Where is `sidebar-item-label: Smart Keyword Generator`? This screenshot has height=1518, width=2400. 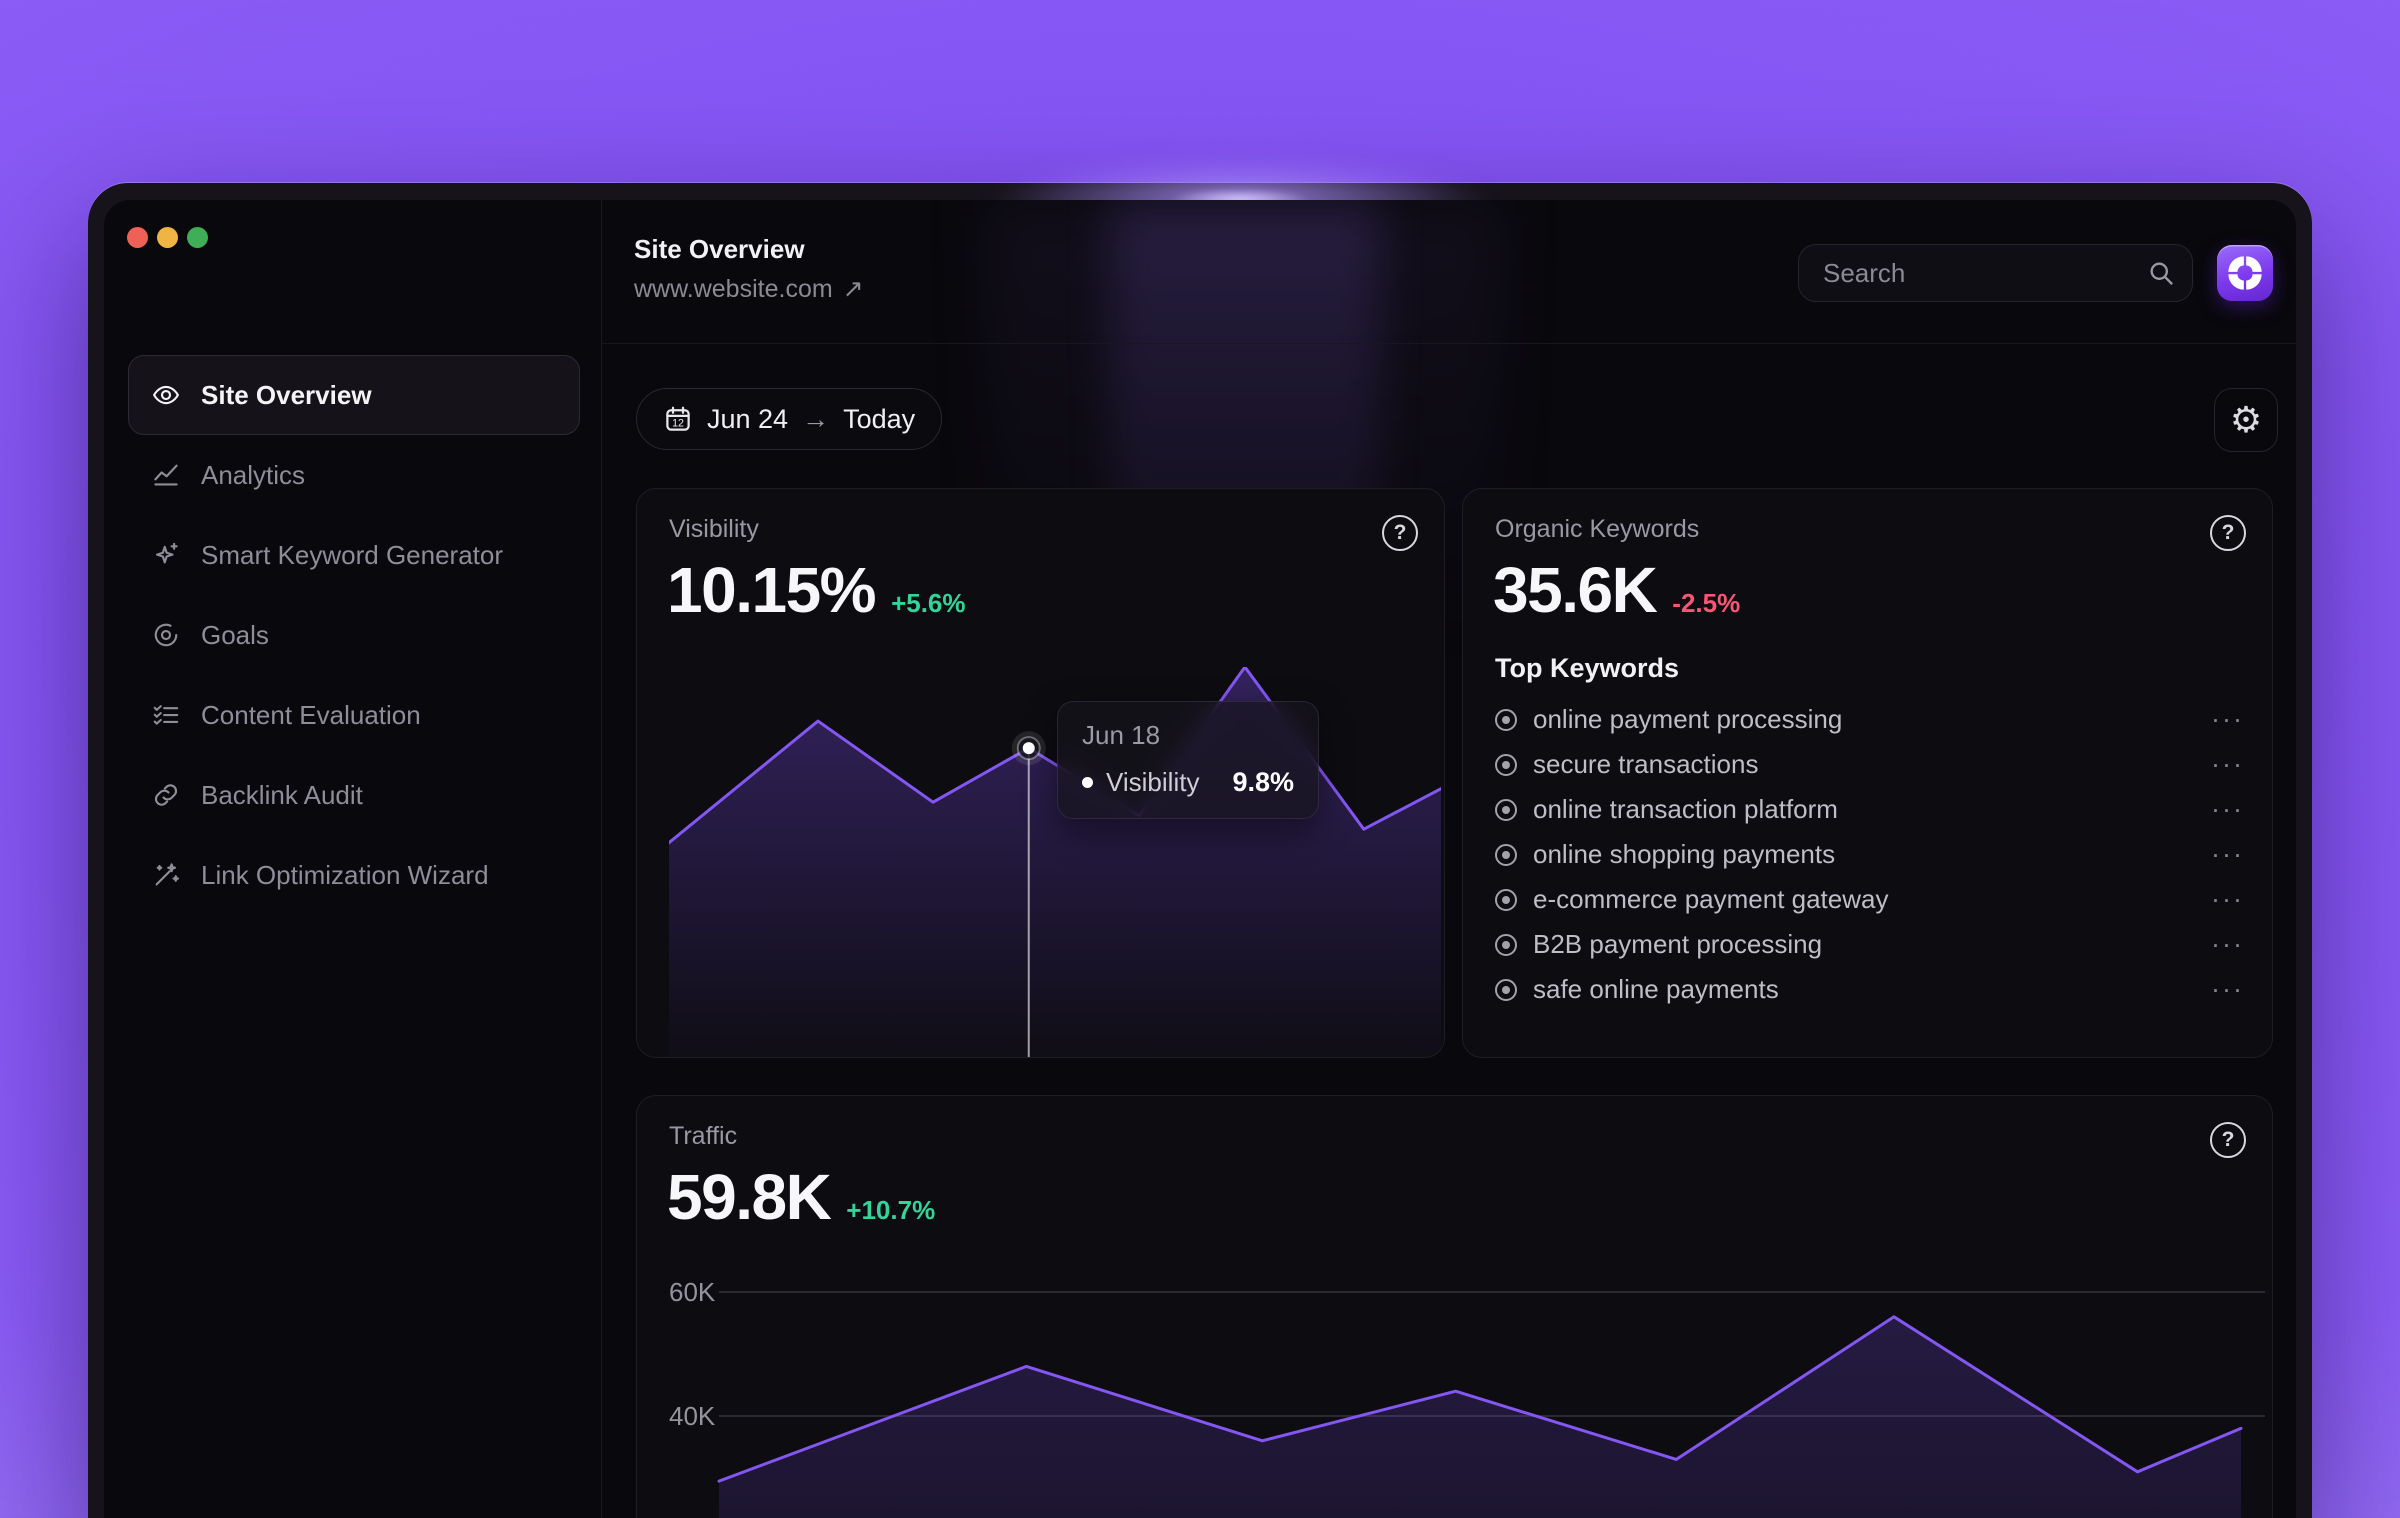 sidebar-item-label: Smart Keyword Generator is located at coordinates (352, 554).